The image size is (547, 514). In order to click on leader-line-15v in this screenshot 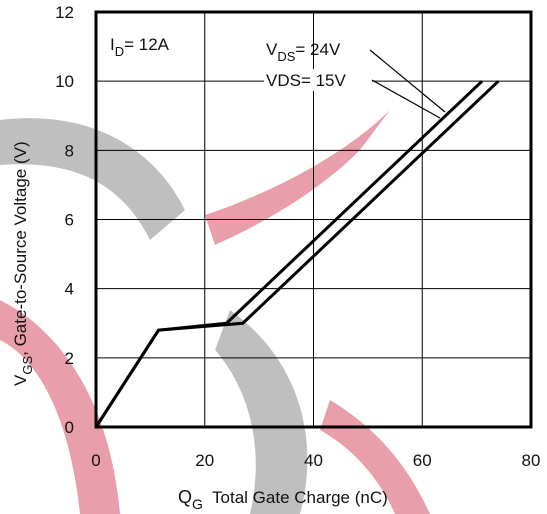, I will do `click(406, 99)`.